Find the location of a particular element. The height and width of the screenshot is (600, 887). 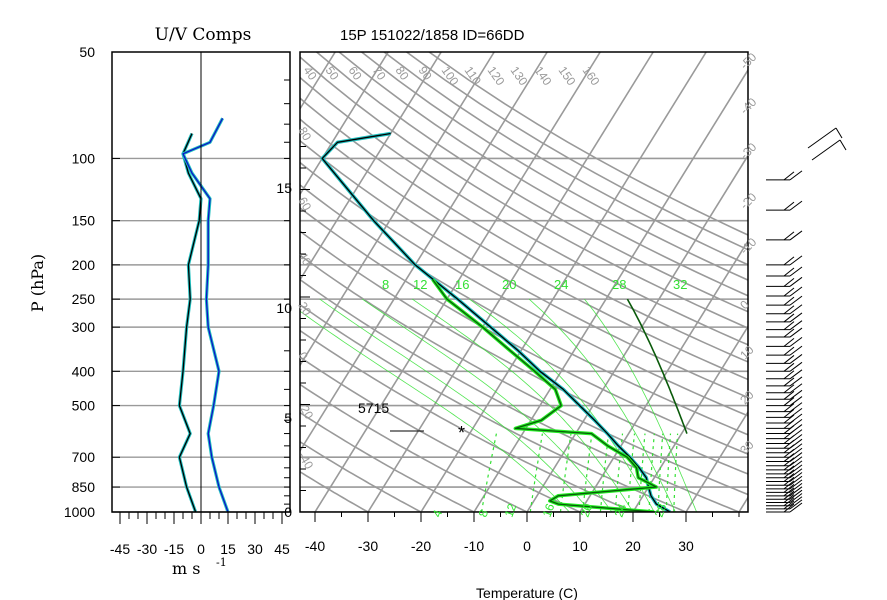

uv-xtick-label: 45 is located at coordinates (282, 549).